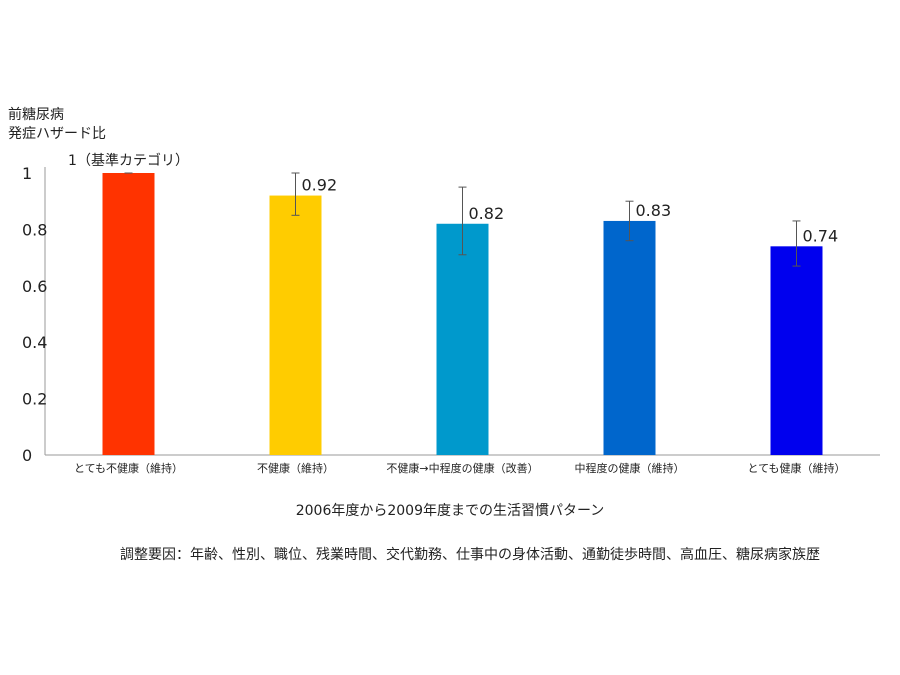 The image size is (900, 675). What do you see at coordinates (34, 342) in the screenshot?
I see `y-tick-label: 0.4` at bounding box center [34, 342].